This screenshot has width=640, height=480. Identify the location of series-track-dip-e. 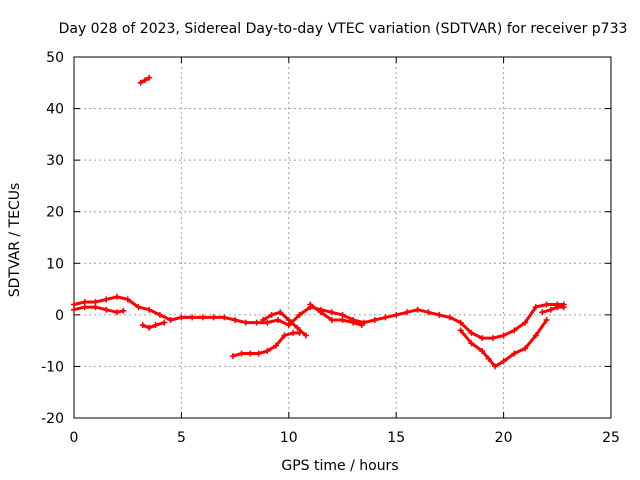
(553, 310).